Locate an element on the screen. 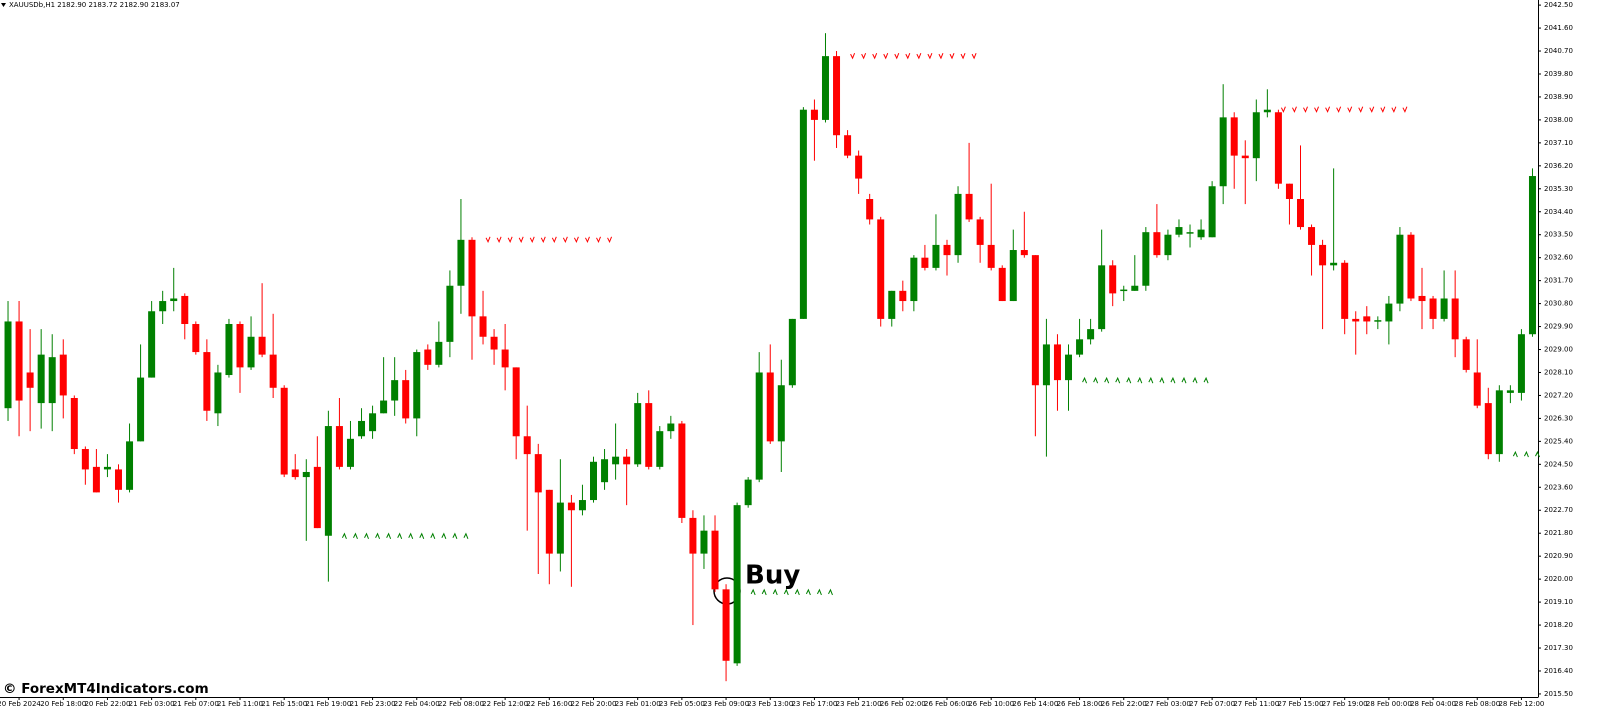 This screenshot has height=722, width=1600. x-tick-label: 21 Feb 19:00 is located at coordinates (328, 704).